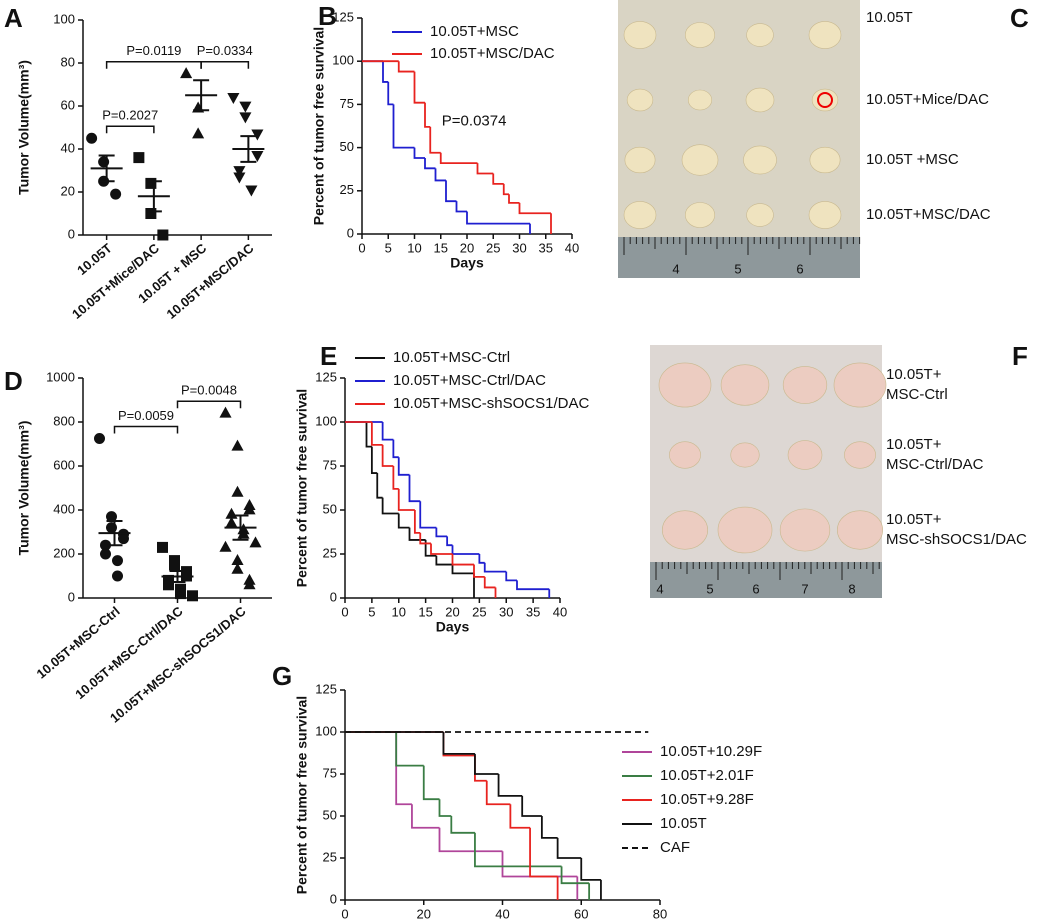 Image resolution: width=1050 pixels, height=919 pixels. I want to click on p-value: P=0.0048, so click(209, 390).